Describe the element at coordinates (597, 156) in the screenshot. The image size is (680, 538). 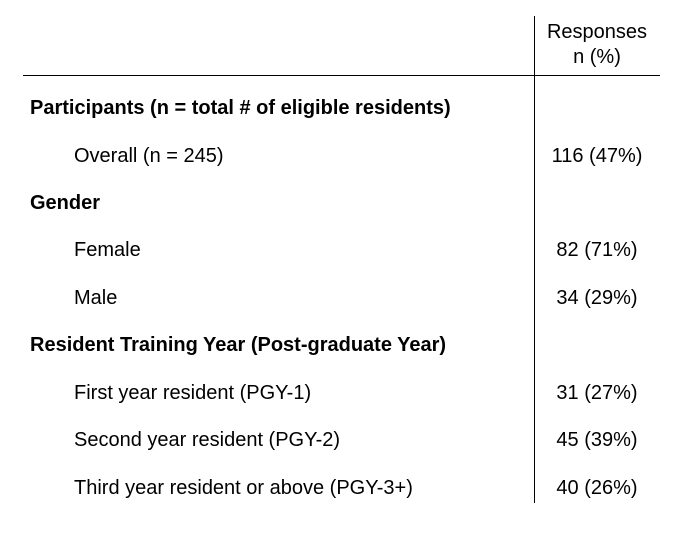
I see `row-value: 116 (47%)` at that location.